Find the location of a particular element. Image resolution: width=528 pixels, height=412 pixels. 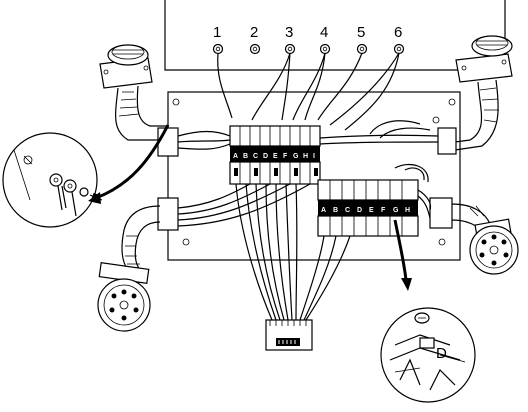

right-detail-inset: D is located at coordinates (428, 355).